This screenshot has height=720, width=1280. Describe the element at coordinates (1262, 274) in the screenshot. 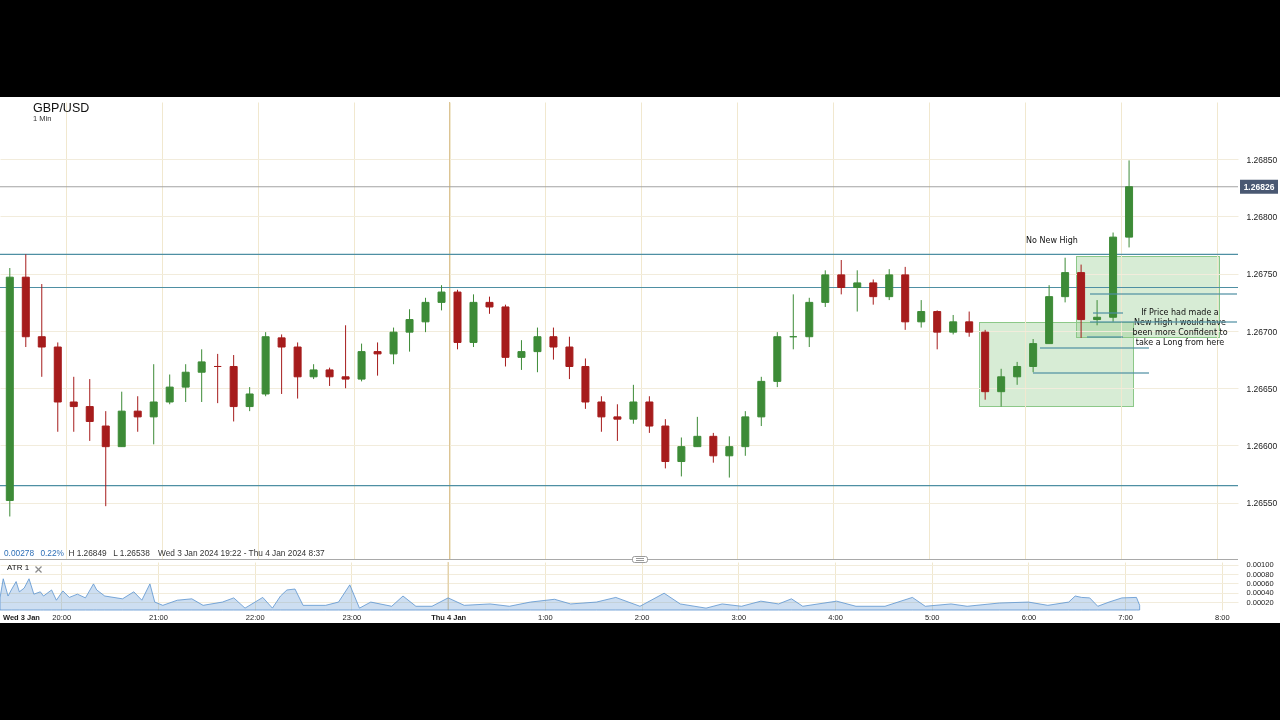

I see `y-tick-label: 1.26750` at that location.